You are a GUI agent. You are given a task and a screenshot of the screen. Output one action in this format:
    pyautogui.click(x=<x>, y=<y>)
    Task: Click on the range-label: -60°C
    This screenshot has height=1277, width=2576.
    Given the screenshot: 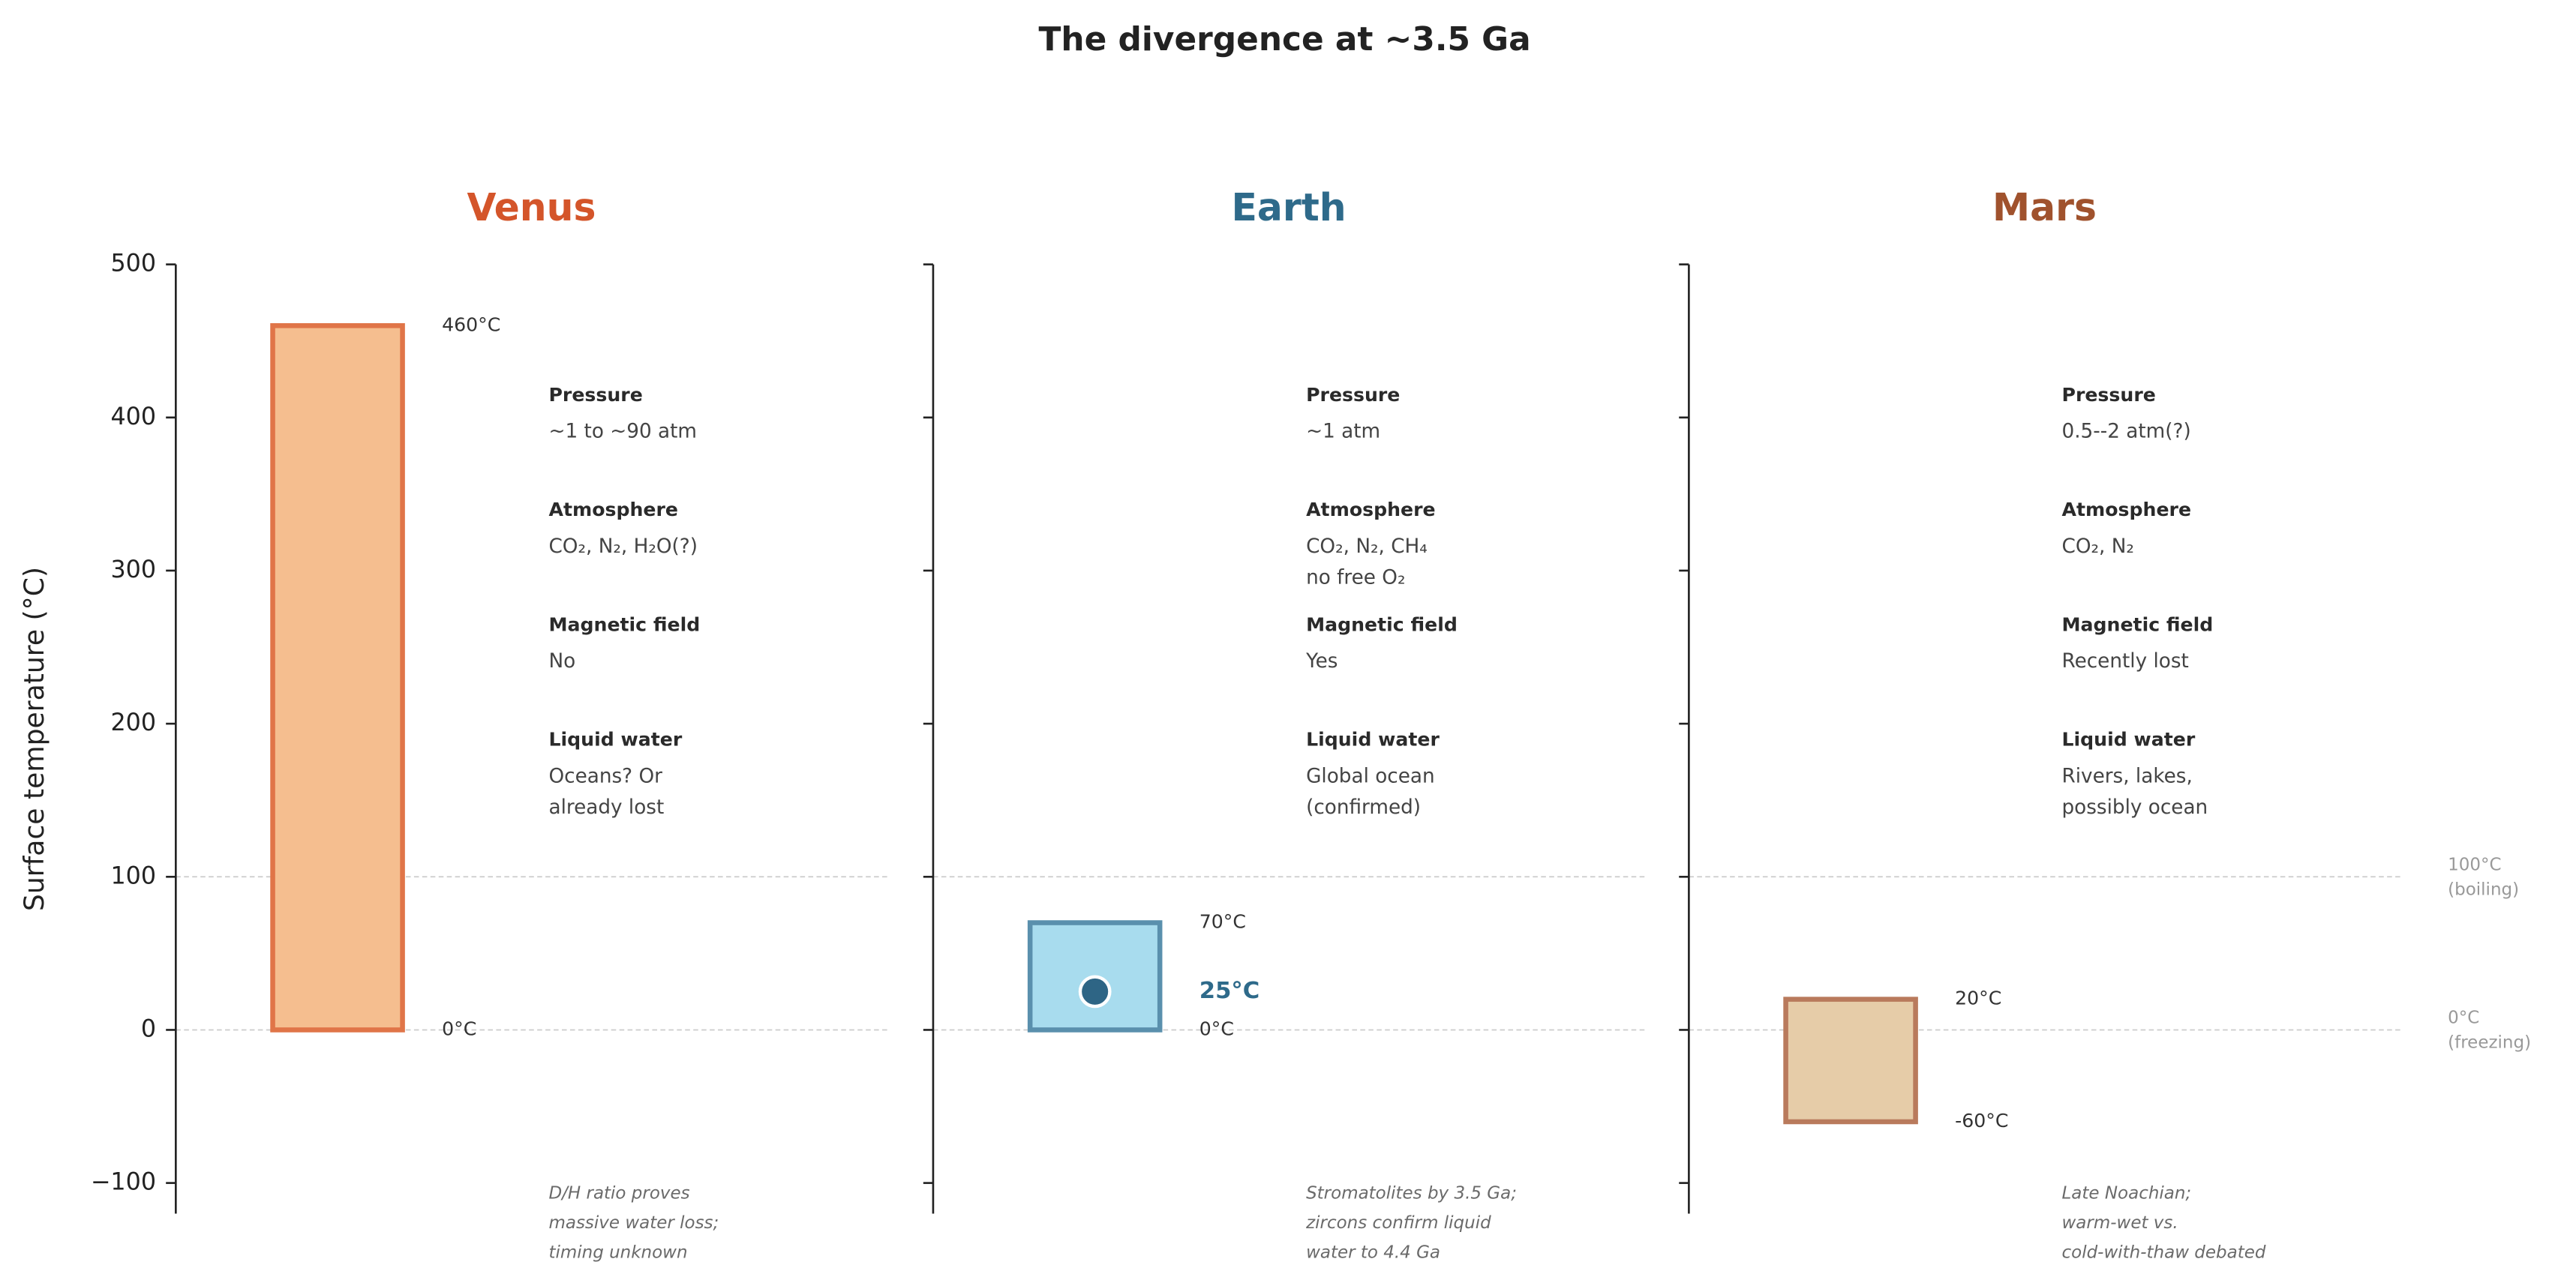 What is the action you would take?
    pyautogui.click(x=1981, y=1121)
    